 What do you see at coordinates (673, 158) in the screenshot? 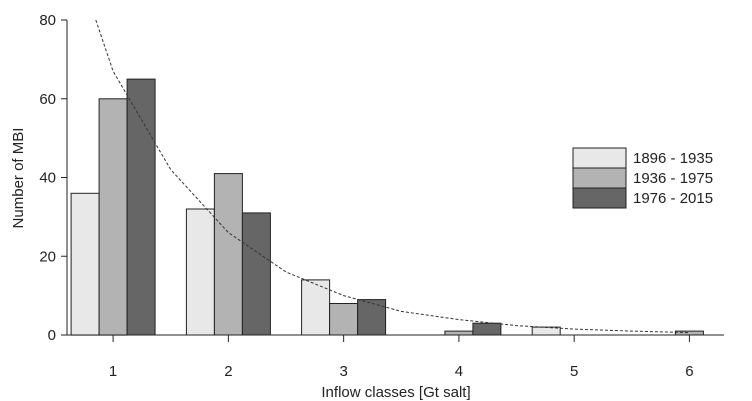
I see `legend-label-1: 1896 - 1935` at bounding box center [673, 158].